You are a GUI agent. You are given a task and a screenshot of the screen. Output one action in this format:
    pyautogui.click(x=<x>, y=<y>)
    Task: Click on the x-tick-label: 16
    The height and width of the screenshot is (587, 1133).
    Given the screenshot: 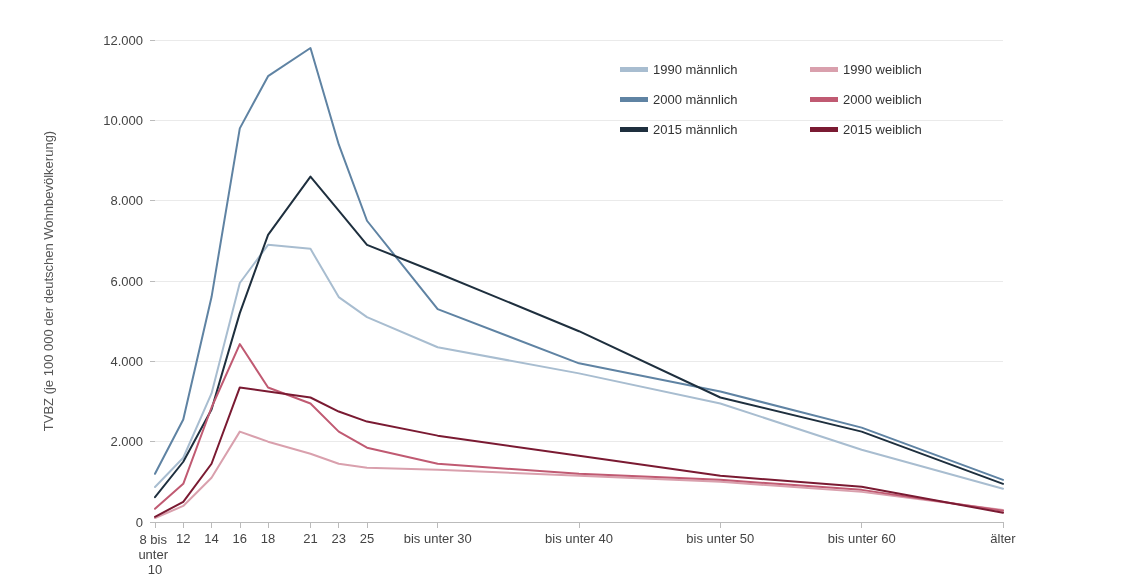 What is the action you would take?
    pyautogui.click(x=240, y=538)
    